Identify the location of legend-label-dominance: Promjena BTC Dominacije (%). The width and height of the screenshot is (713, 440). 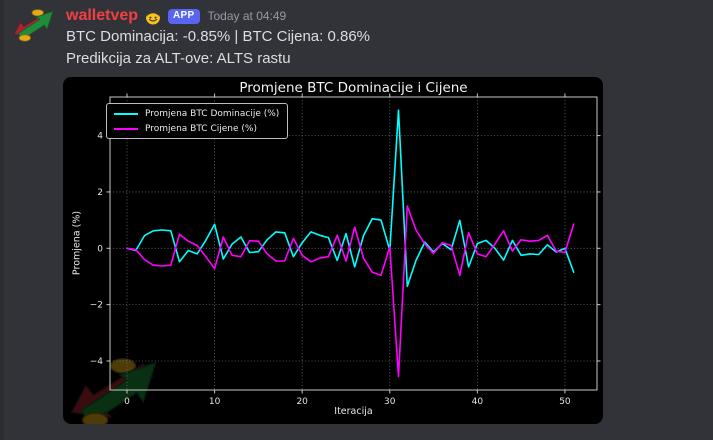
(212, 113).